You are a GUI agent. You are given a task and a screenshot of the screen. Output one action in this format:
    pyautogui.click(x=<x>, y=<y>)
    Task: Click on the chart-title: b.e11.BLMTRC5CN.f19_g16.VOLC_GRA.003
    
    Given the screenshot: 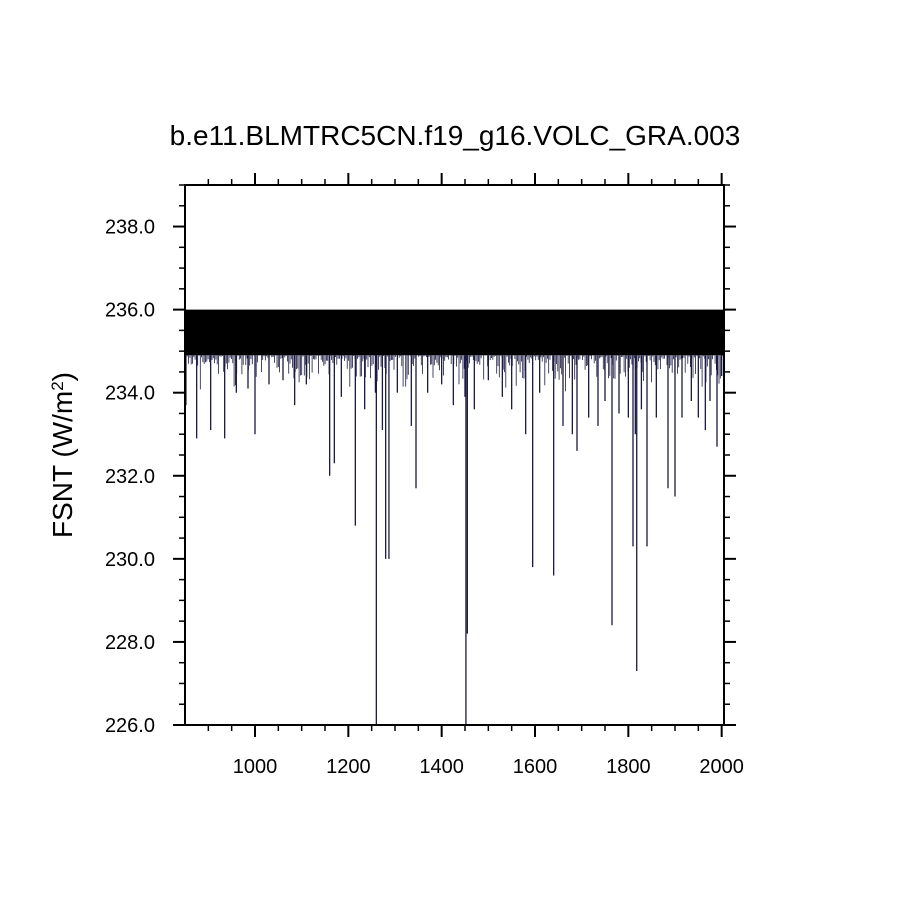 What is the action you would take?
    pyautogui.click(x=455, y=135)
    